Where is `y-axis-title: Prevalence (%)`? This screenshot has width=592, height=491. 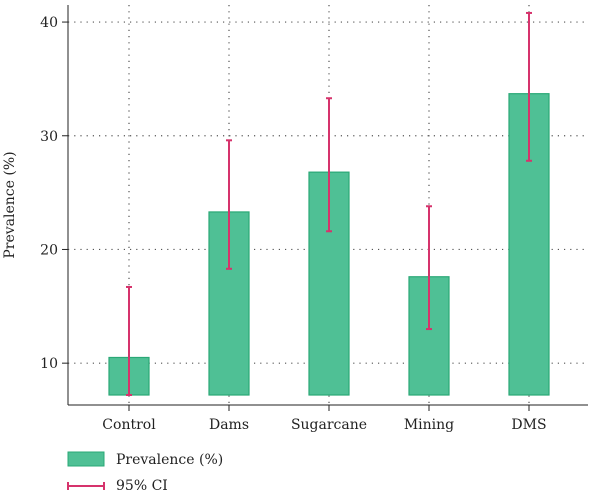 y-axis-title: Prevalence (%) is located at coordinates (10, 204).